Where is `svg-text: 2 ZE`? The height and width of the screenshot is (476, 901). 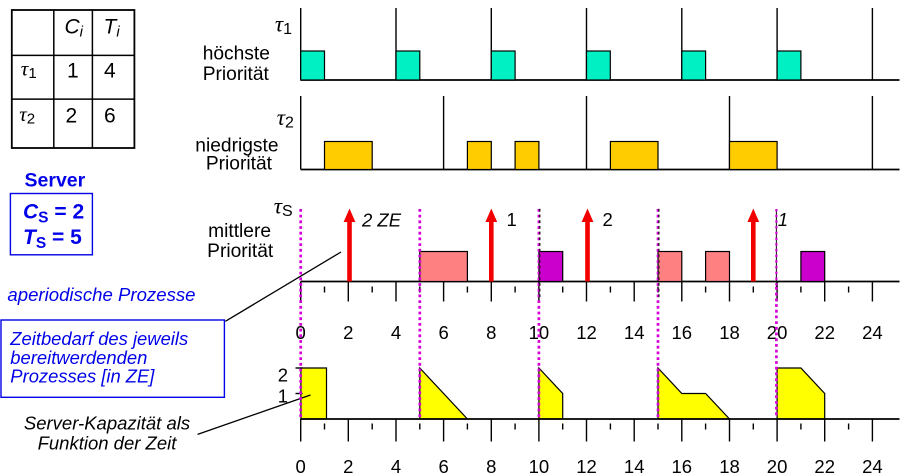
svg-text: 2 ZE is located at coordinates (381, 220).